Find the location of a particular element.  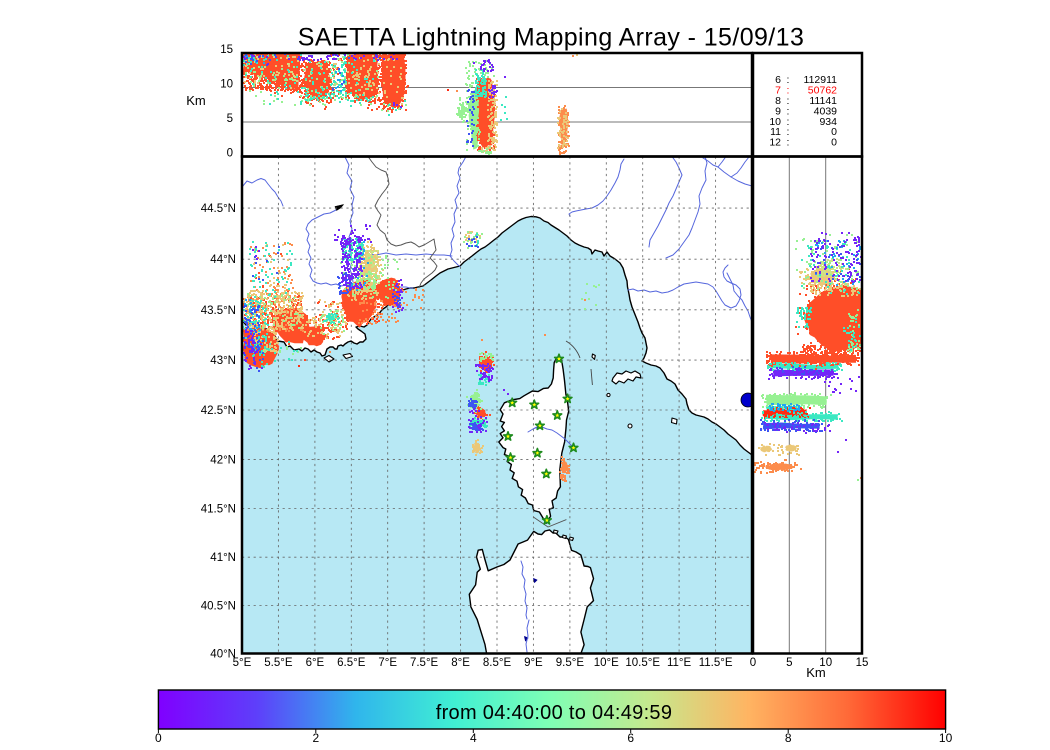

svg-text: 10.5°E is located at coordinates (642, 663).